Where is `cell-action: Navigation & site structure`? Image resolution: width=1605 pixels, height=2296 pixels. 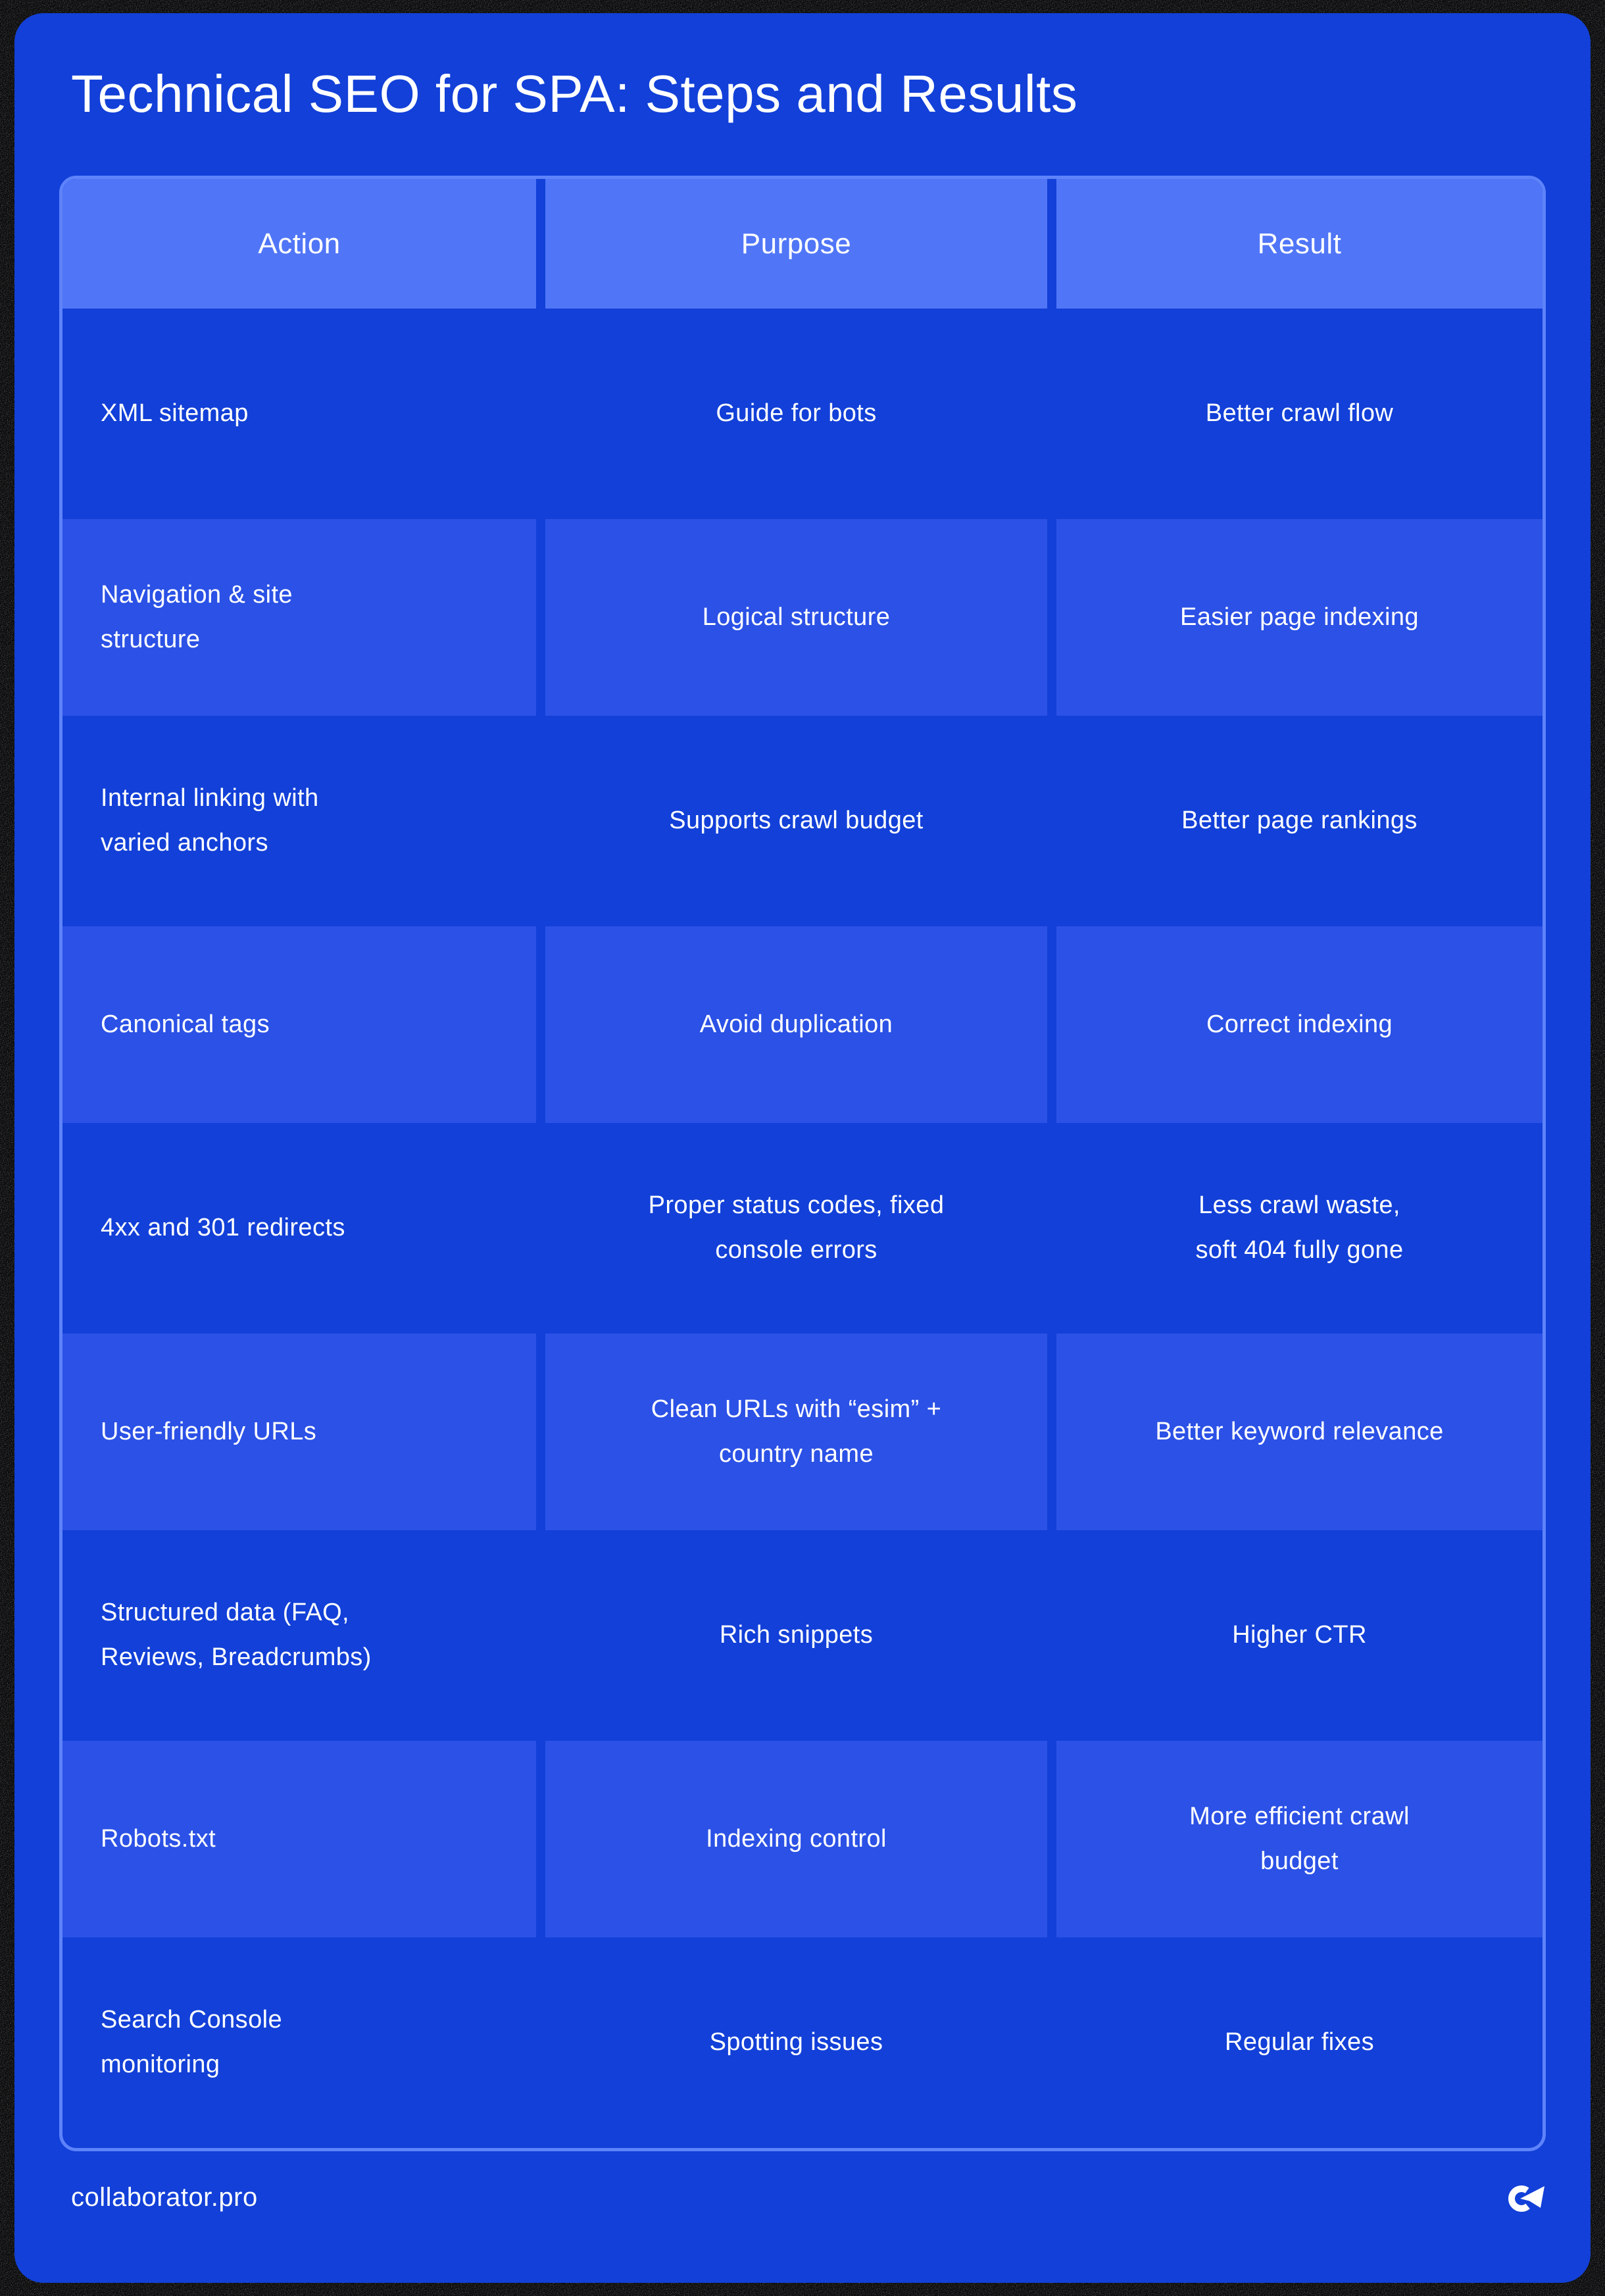
cell-action: Navigation & site structure is located at coordinates (299, 617).